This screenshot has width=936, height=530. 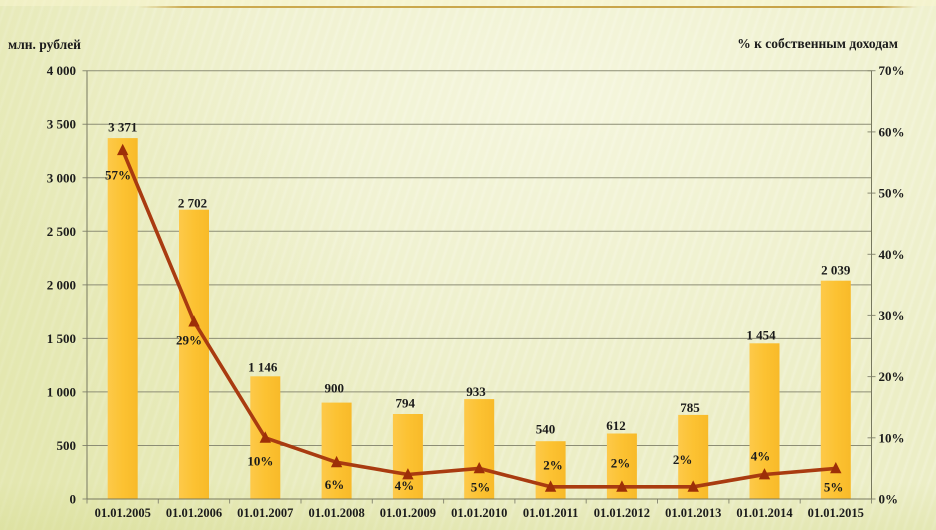 I want to click on svg-text: 30%, so click(x=892, y=315).